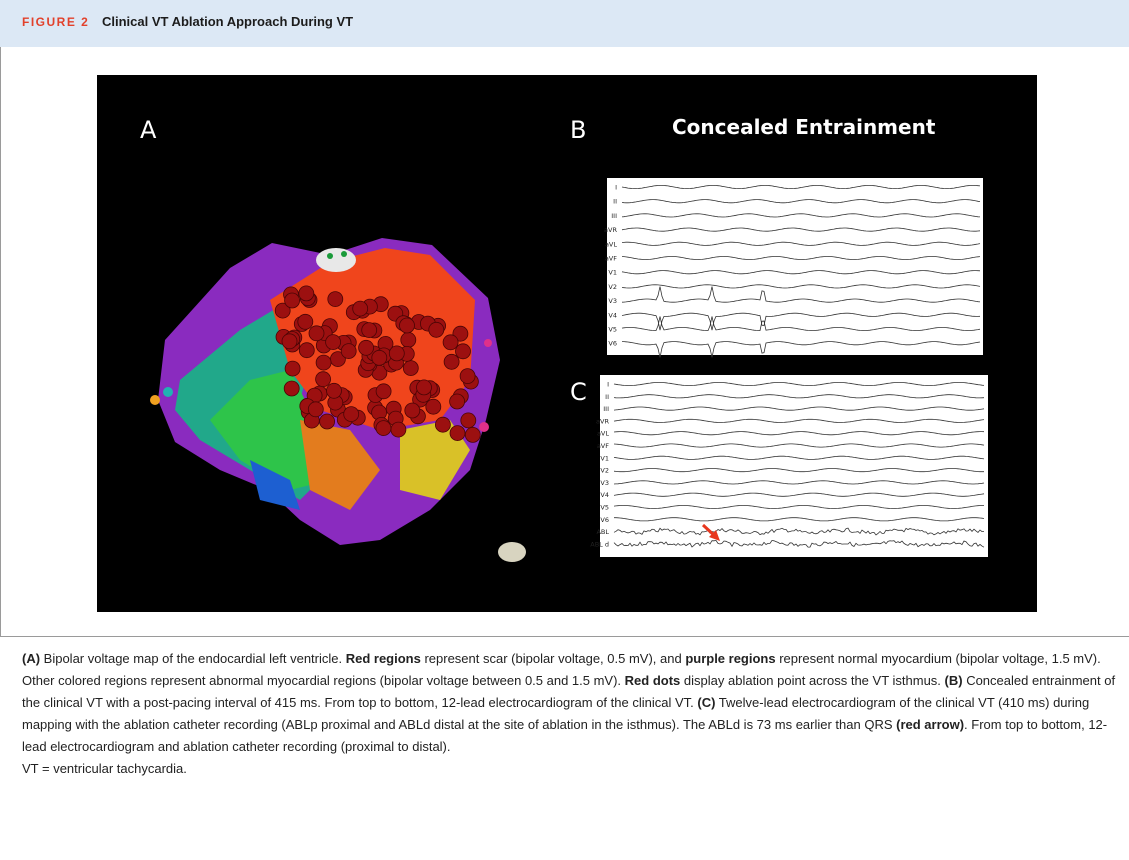  What do you see at coordinates (606, 409) in the screenshot?
I see `lead-label: III` at bounding box center [606, 409].